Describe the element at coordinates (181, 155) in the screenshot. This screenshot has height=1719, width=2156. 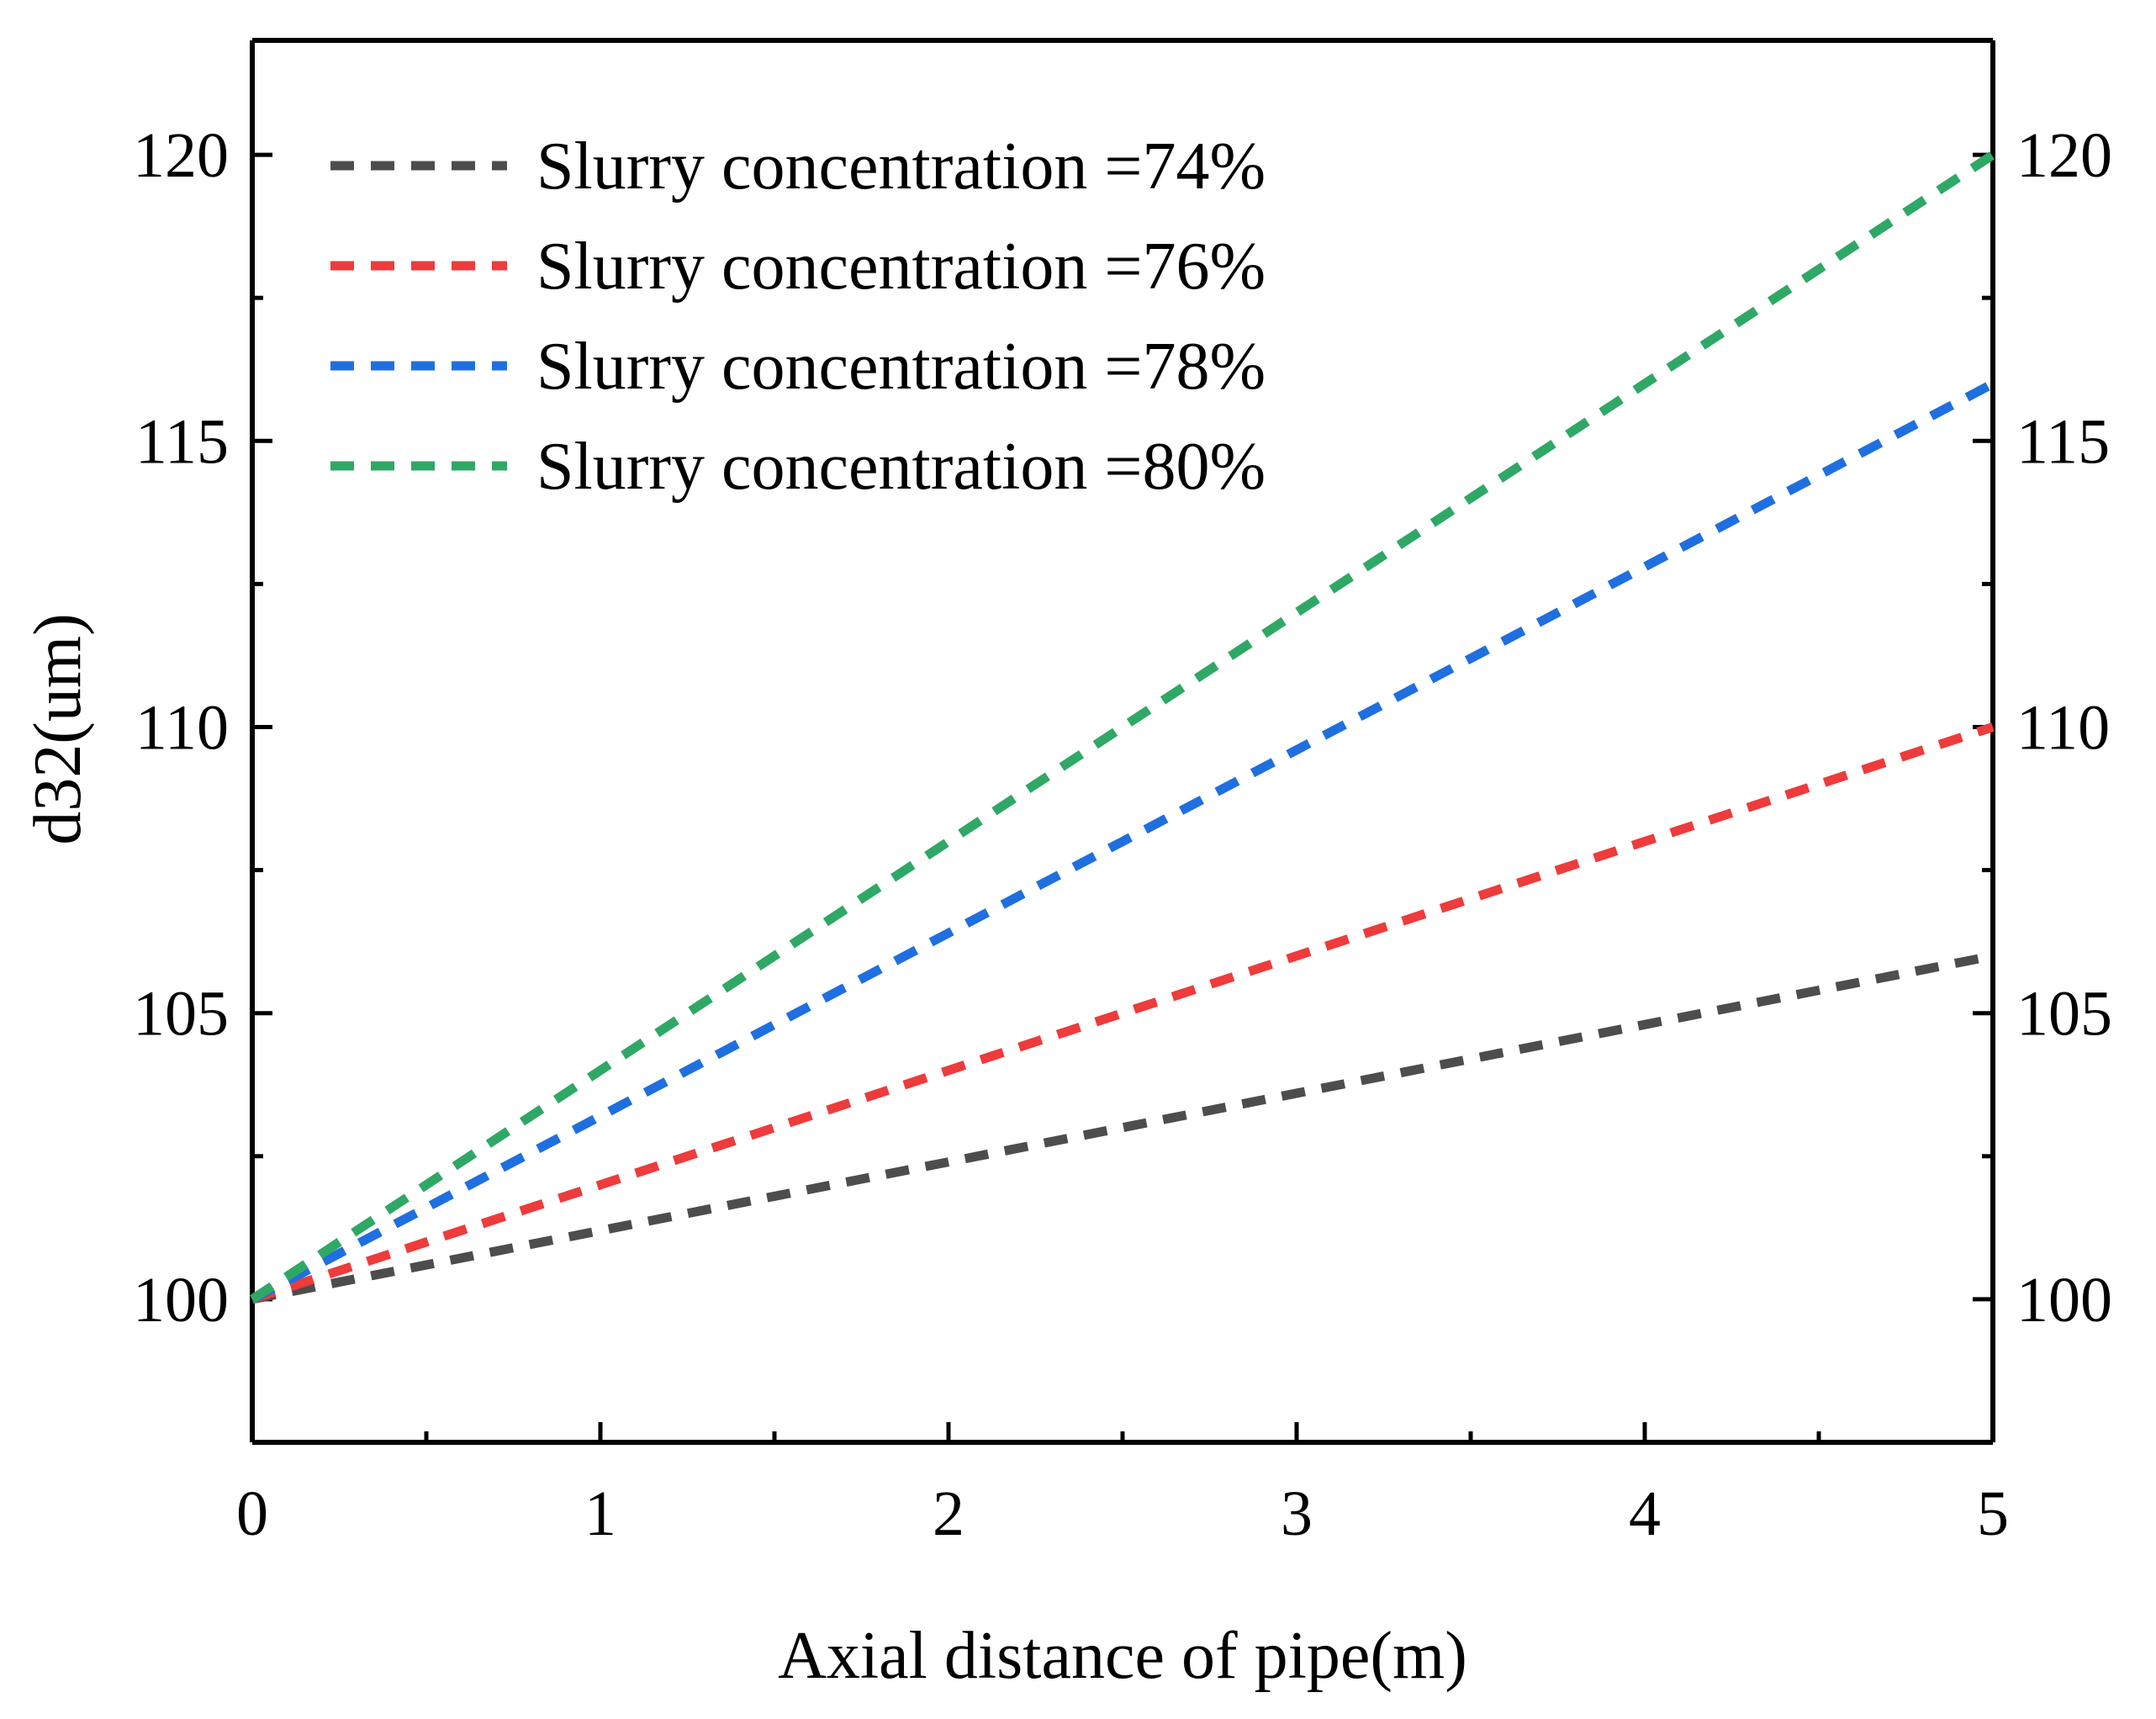
I see `y-left-tick-label: 120` at that location.